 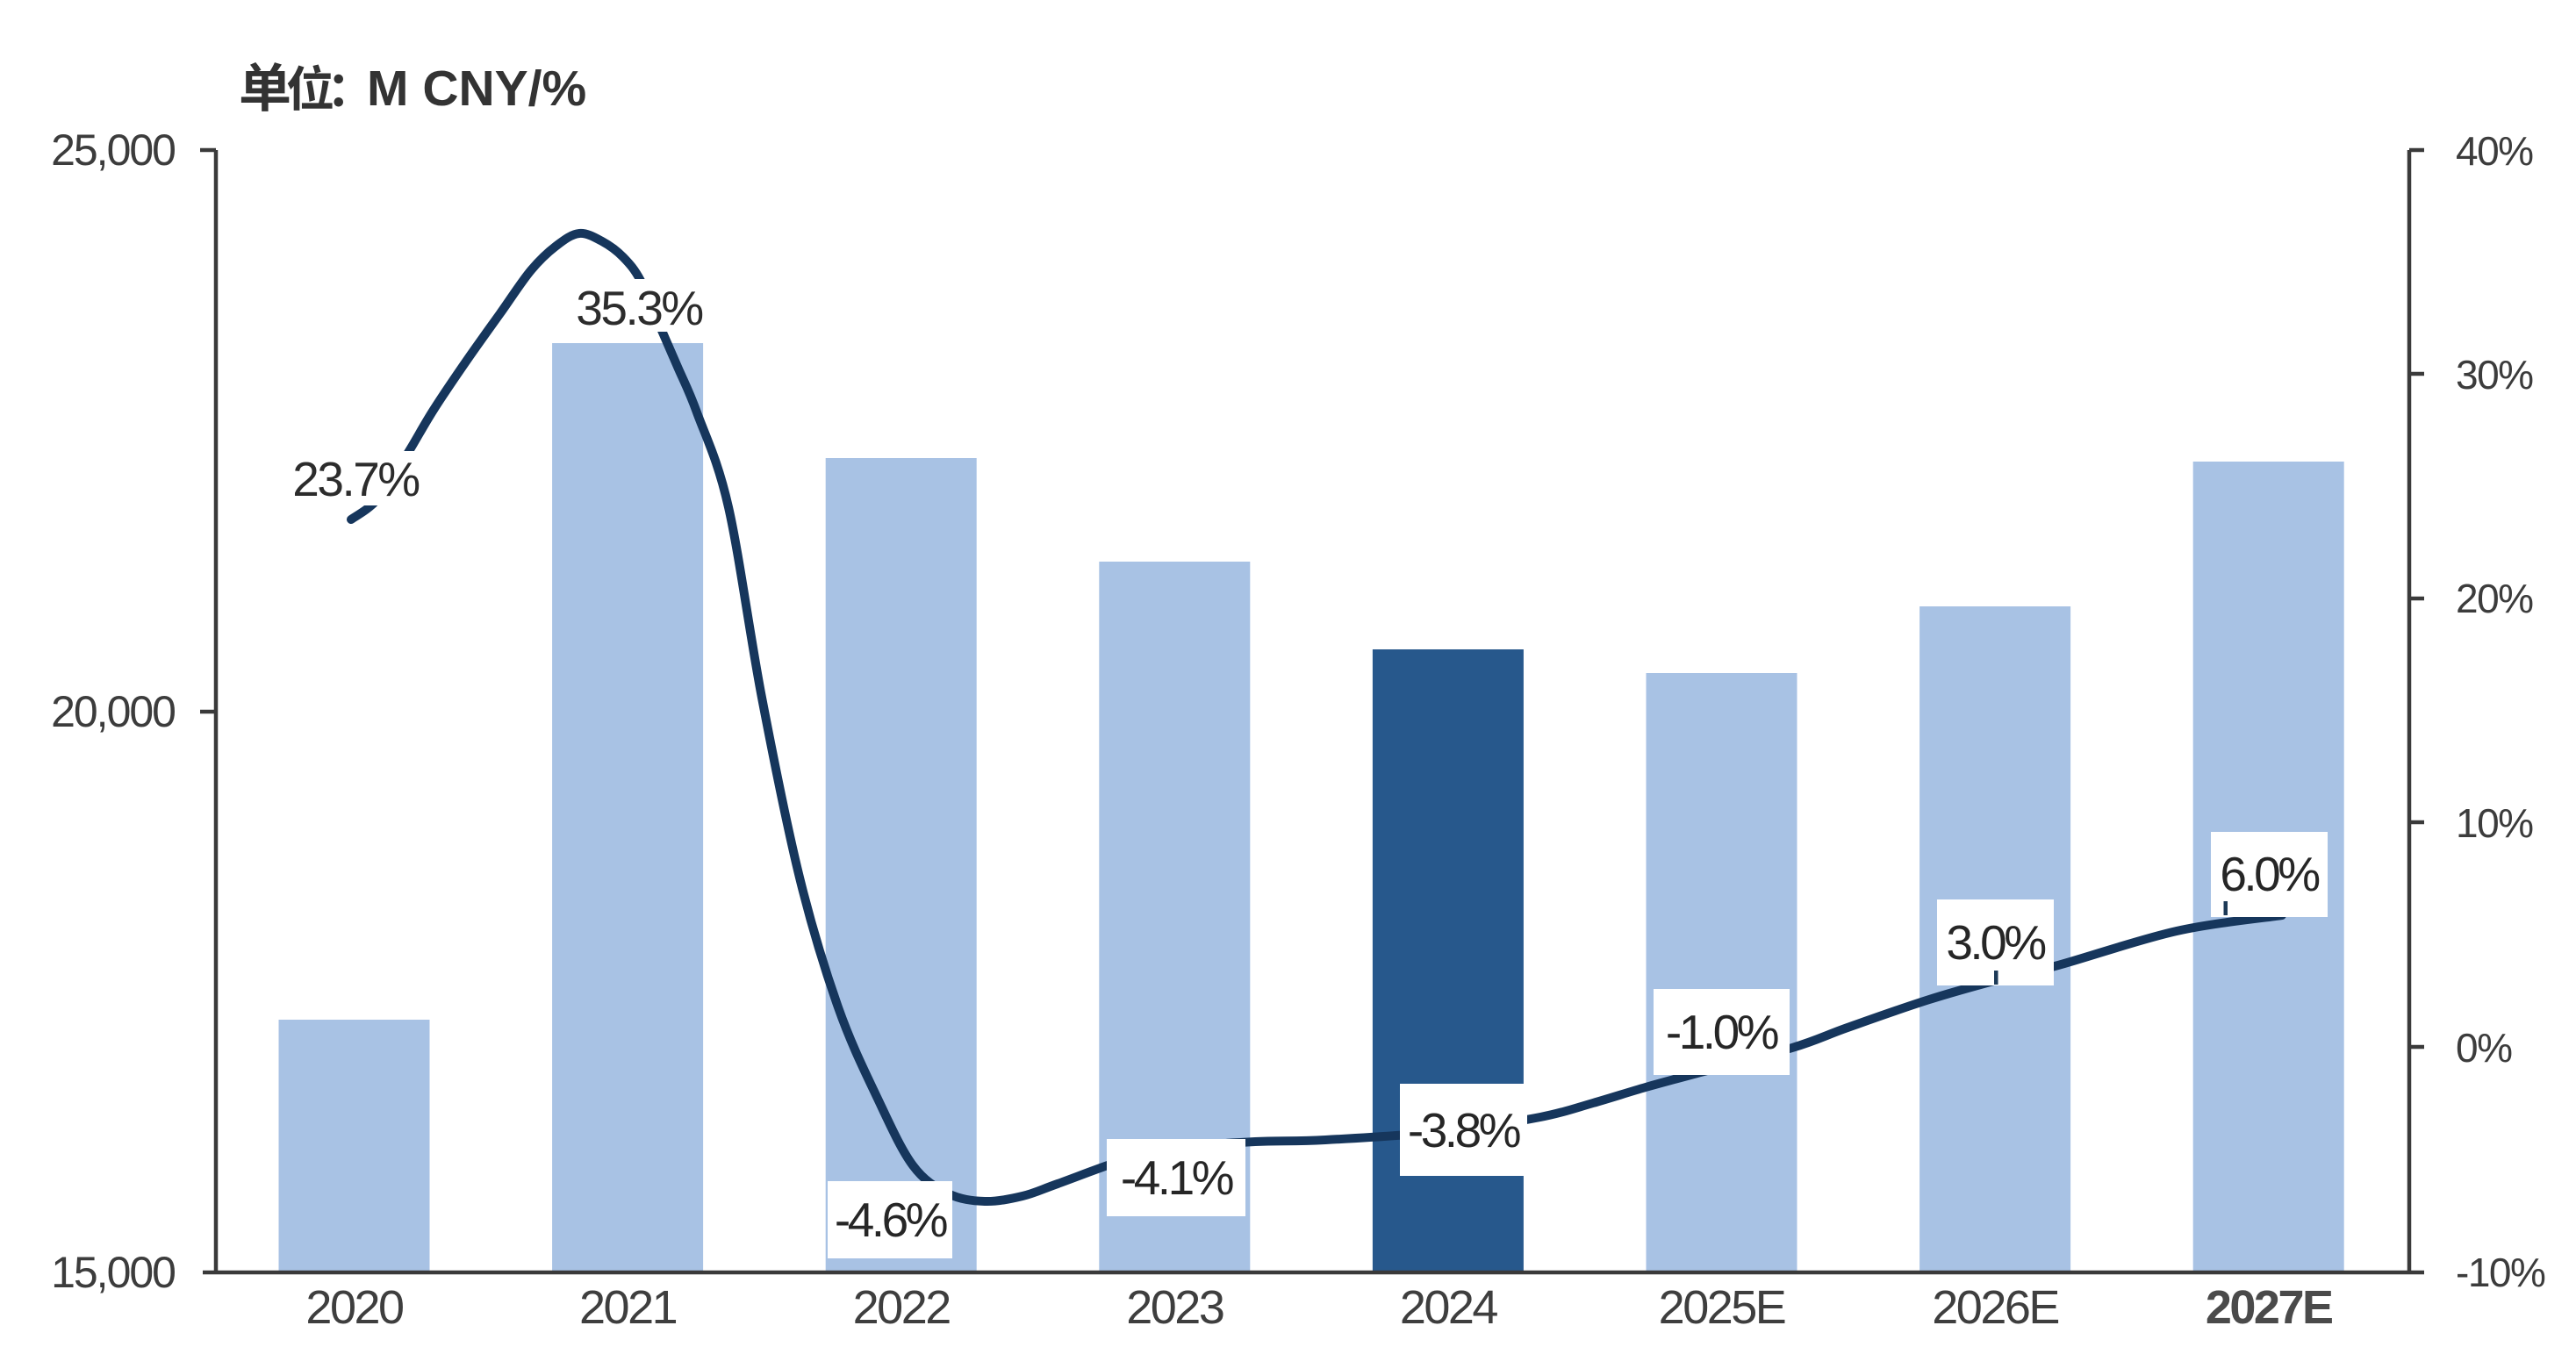 I want to click on svg-text: 20,000, so click(x=113, y=711).